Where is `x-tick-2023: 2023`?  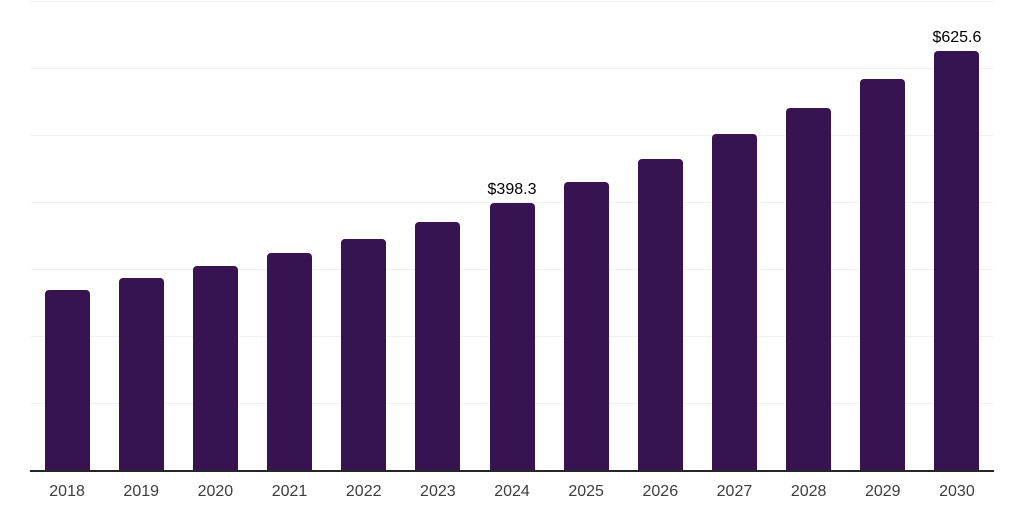 x-tick-2023: 2023 is located at coordinates (438, 491).